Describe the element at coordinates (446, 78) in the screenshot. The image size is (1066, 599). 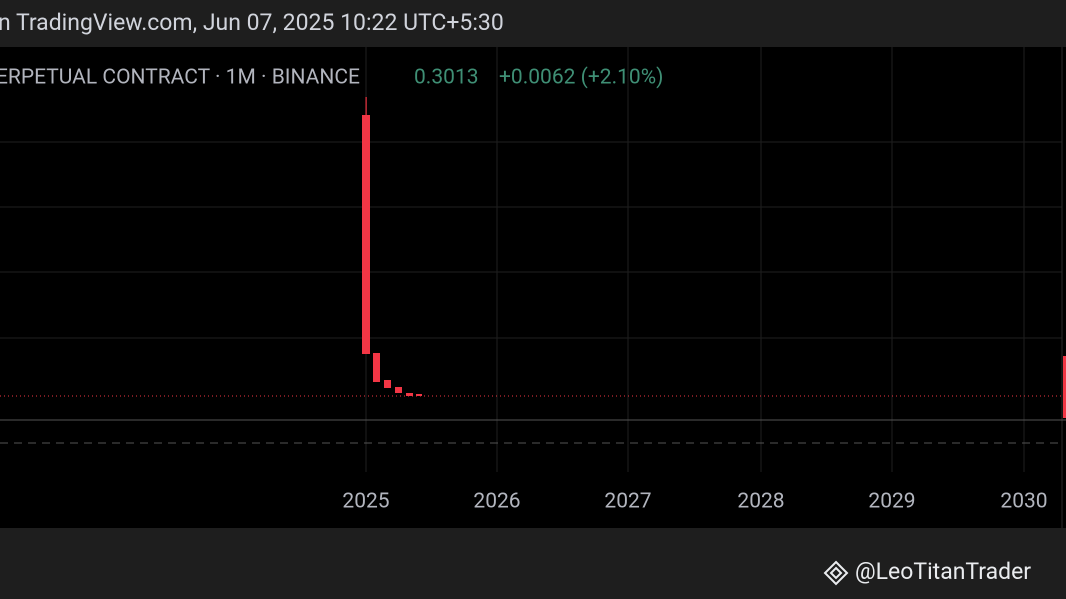
I see `legend-price: 0.3013` at that location.